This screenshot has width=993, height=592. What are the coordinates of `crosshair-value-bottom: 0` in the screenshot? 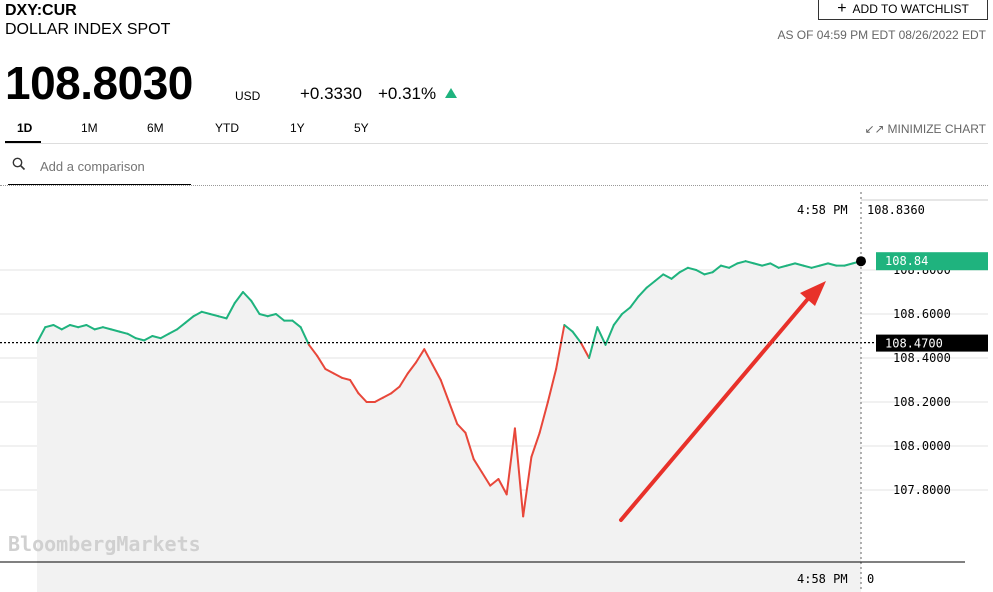 It's located at (870, 579).